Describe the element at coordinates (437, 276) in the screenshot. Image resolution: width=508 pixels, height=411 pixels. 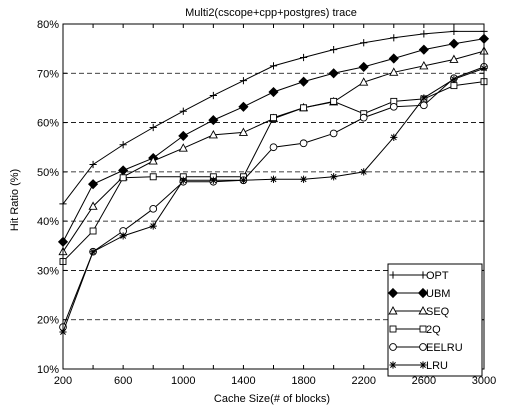
I see `legend-label: OPT` at that location.